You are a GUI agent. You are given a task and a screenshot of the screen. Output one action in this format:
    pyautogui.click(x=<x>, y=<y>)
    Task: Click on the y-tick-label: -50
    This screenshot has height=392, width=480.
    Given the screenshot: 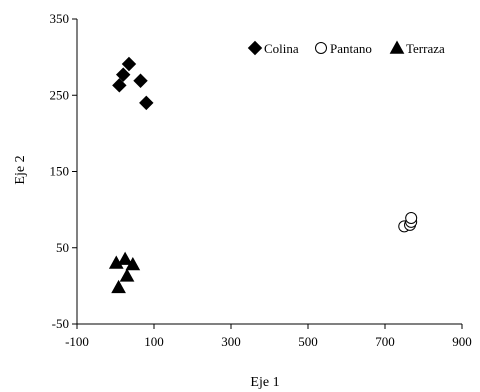 What is the action you would take?
    pyautogui.click(x=60, y=323)
    